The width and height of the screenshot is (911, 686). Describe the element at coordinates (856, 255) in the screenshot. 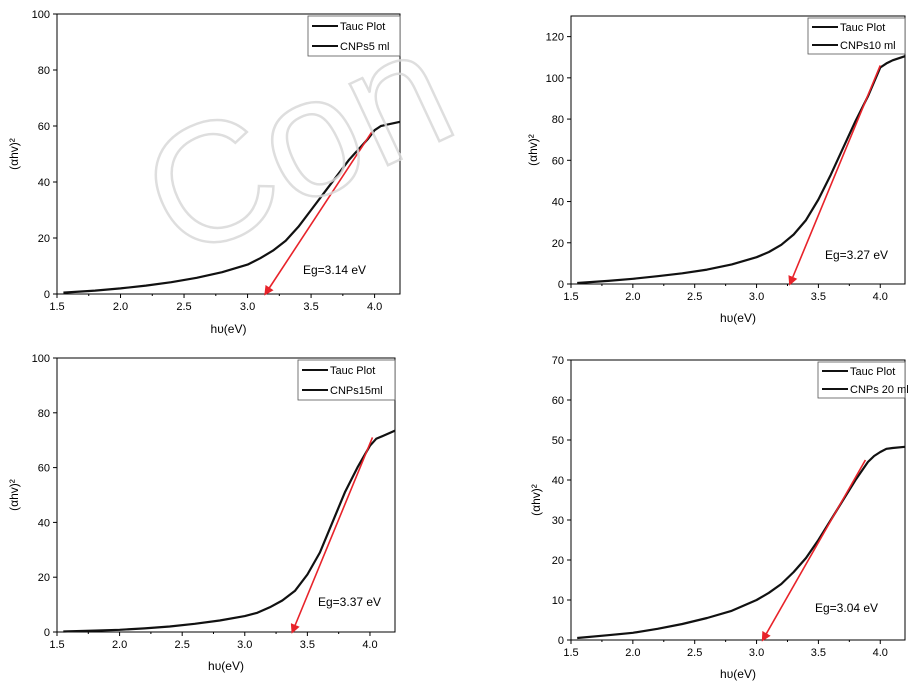

I see `band-gap-annotation: Eg=3.27 eV` at that location.